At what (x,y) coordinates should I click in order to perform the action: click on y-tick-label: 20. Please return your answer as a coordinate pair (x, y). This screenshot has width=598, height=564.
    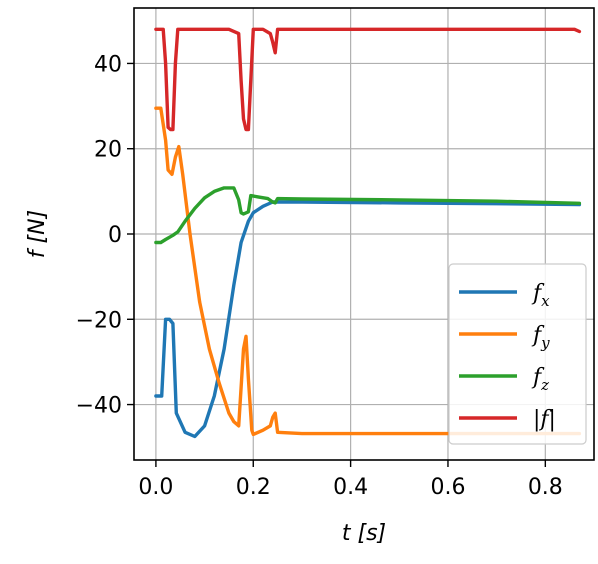
    Looking at the image, I should click on (108, 150).